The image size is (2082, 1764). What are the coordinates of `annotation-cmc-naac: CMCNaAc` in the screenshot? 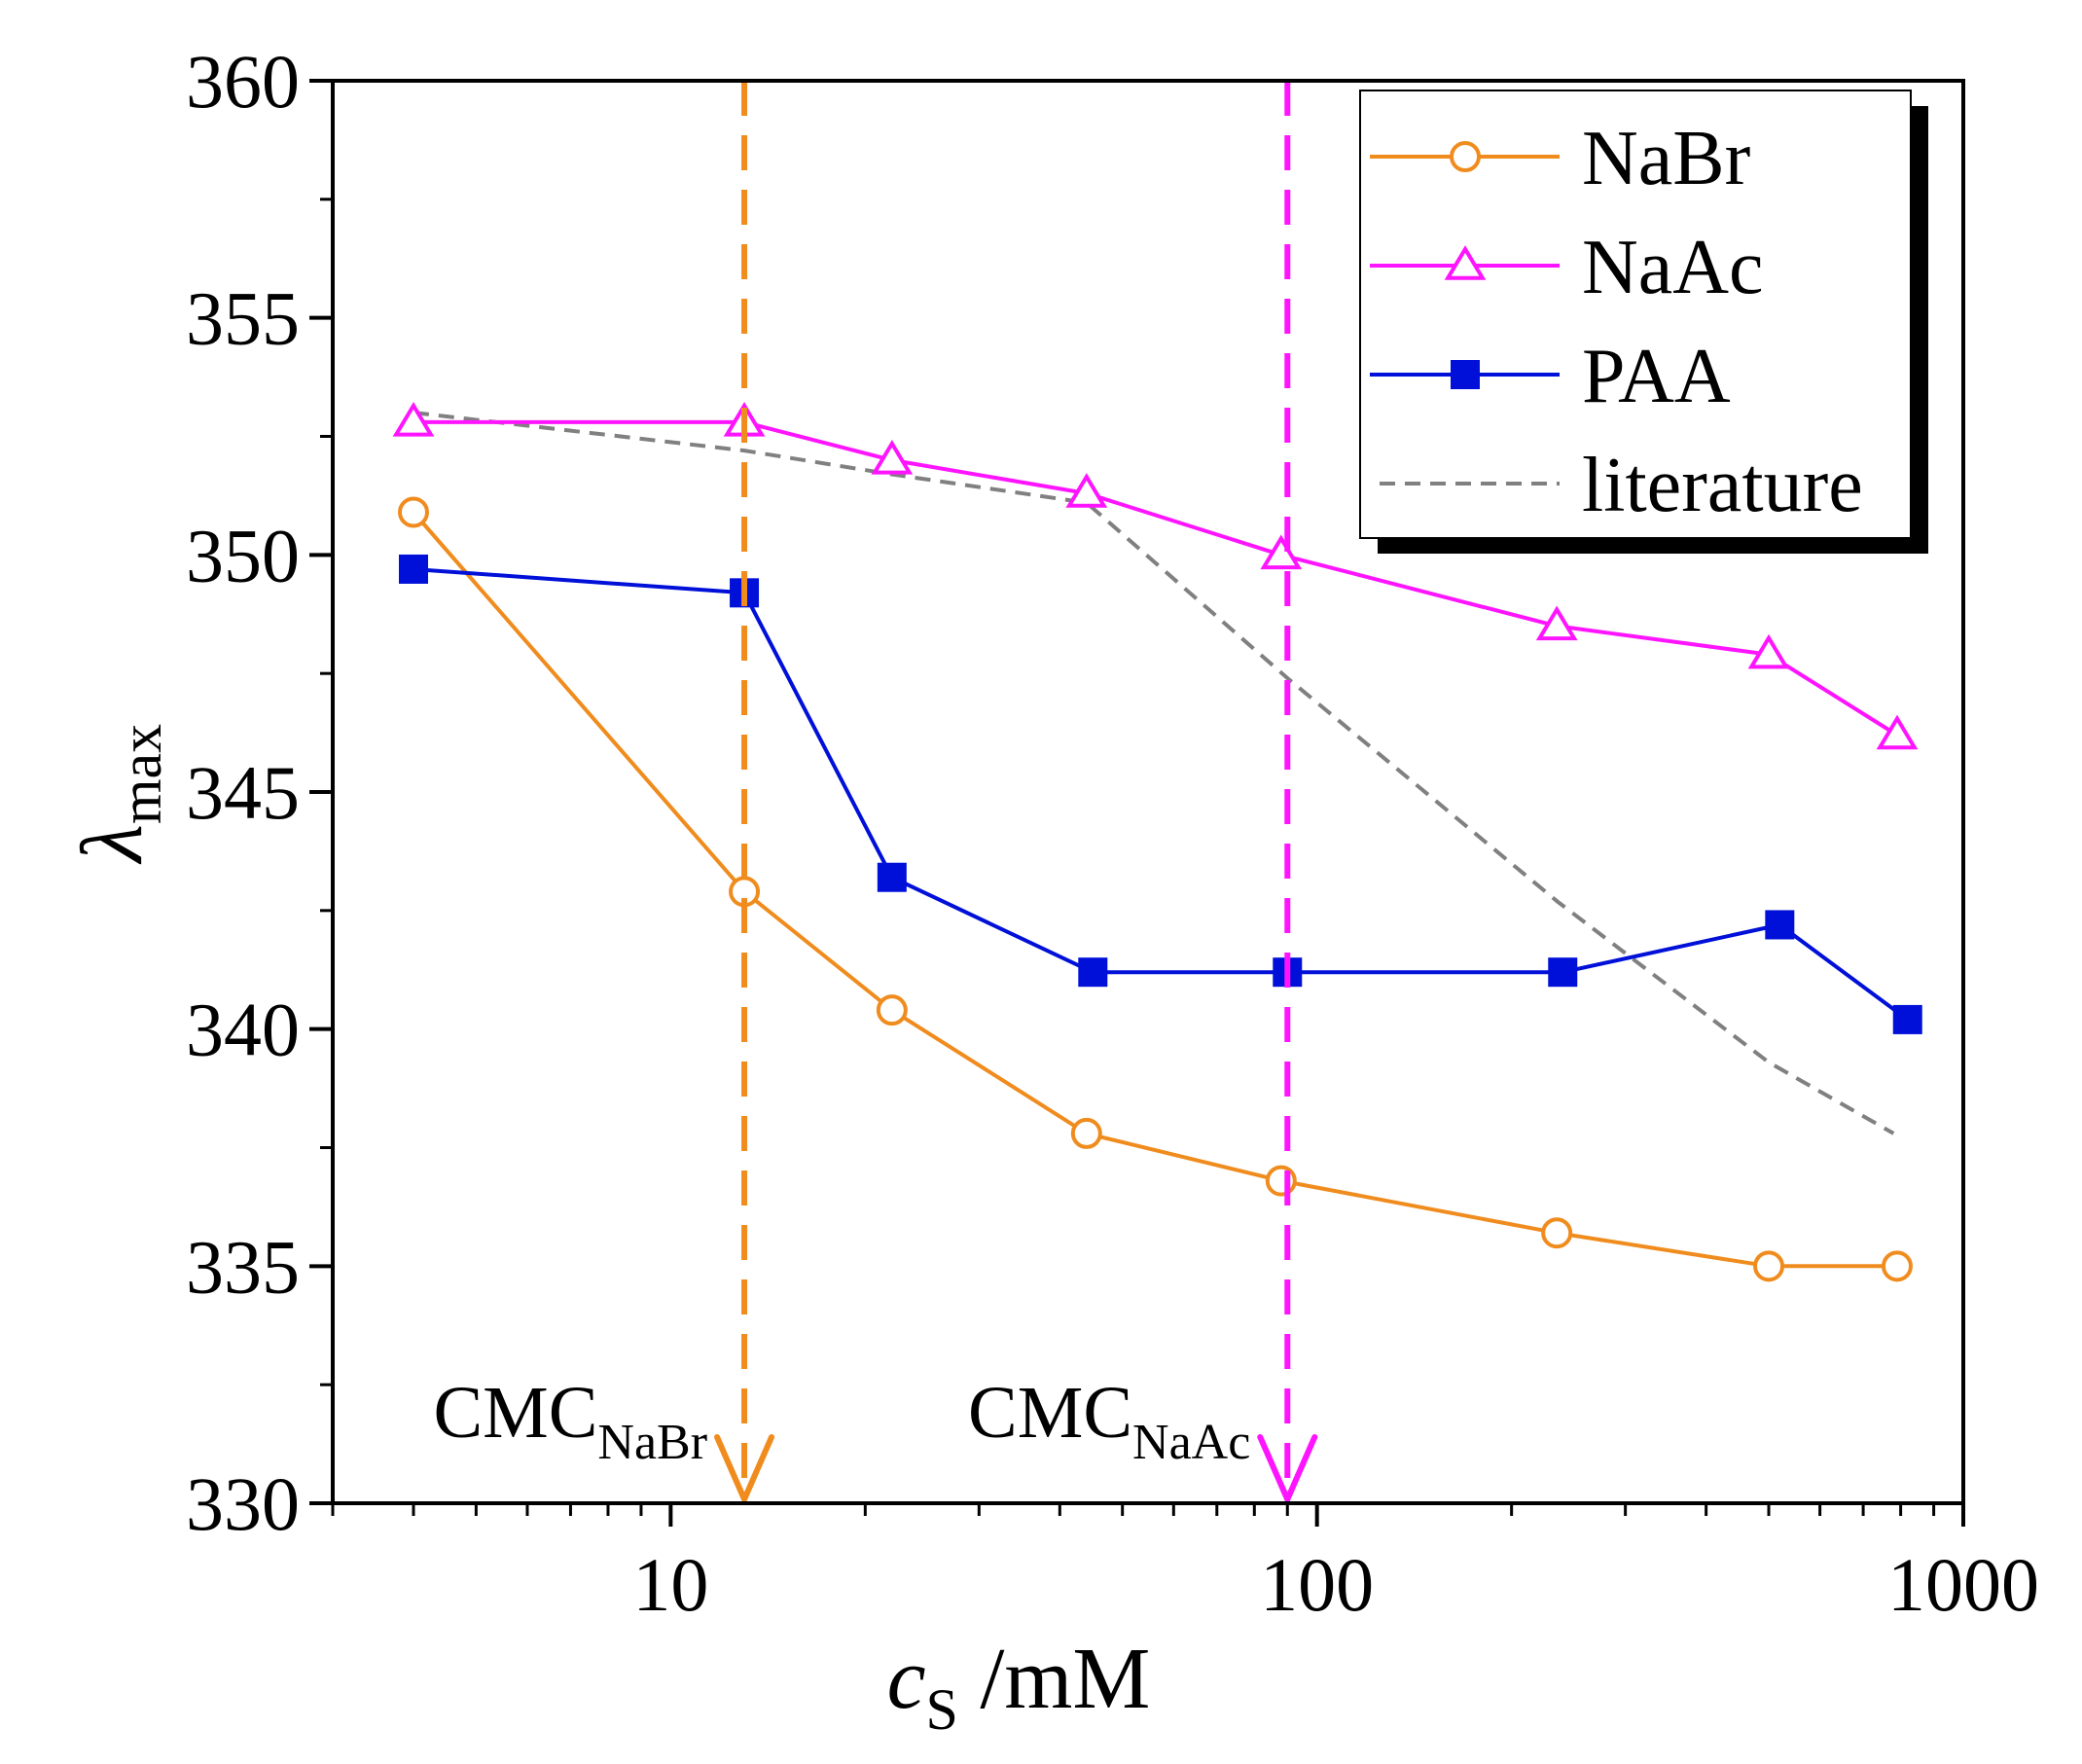 It's located at (1143, 791).